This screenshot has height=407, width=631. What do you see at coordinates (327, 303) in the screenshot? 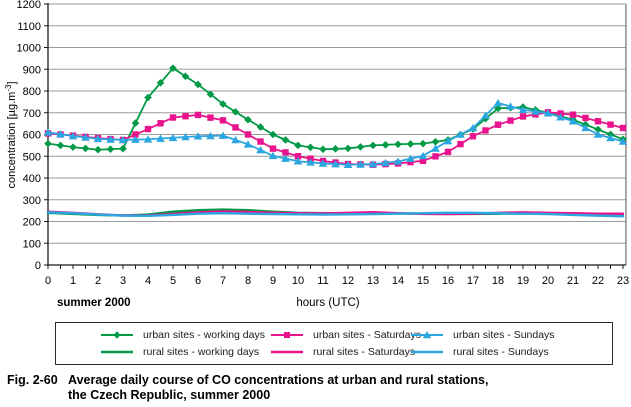
I see `x-axis-title: hours (UTC)` at bounding box center [327, 303].